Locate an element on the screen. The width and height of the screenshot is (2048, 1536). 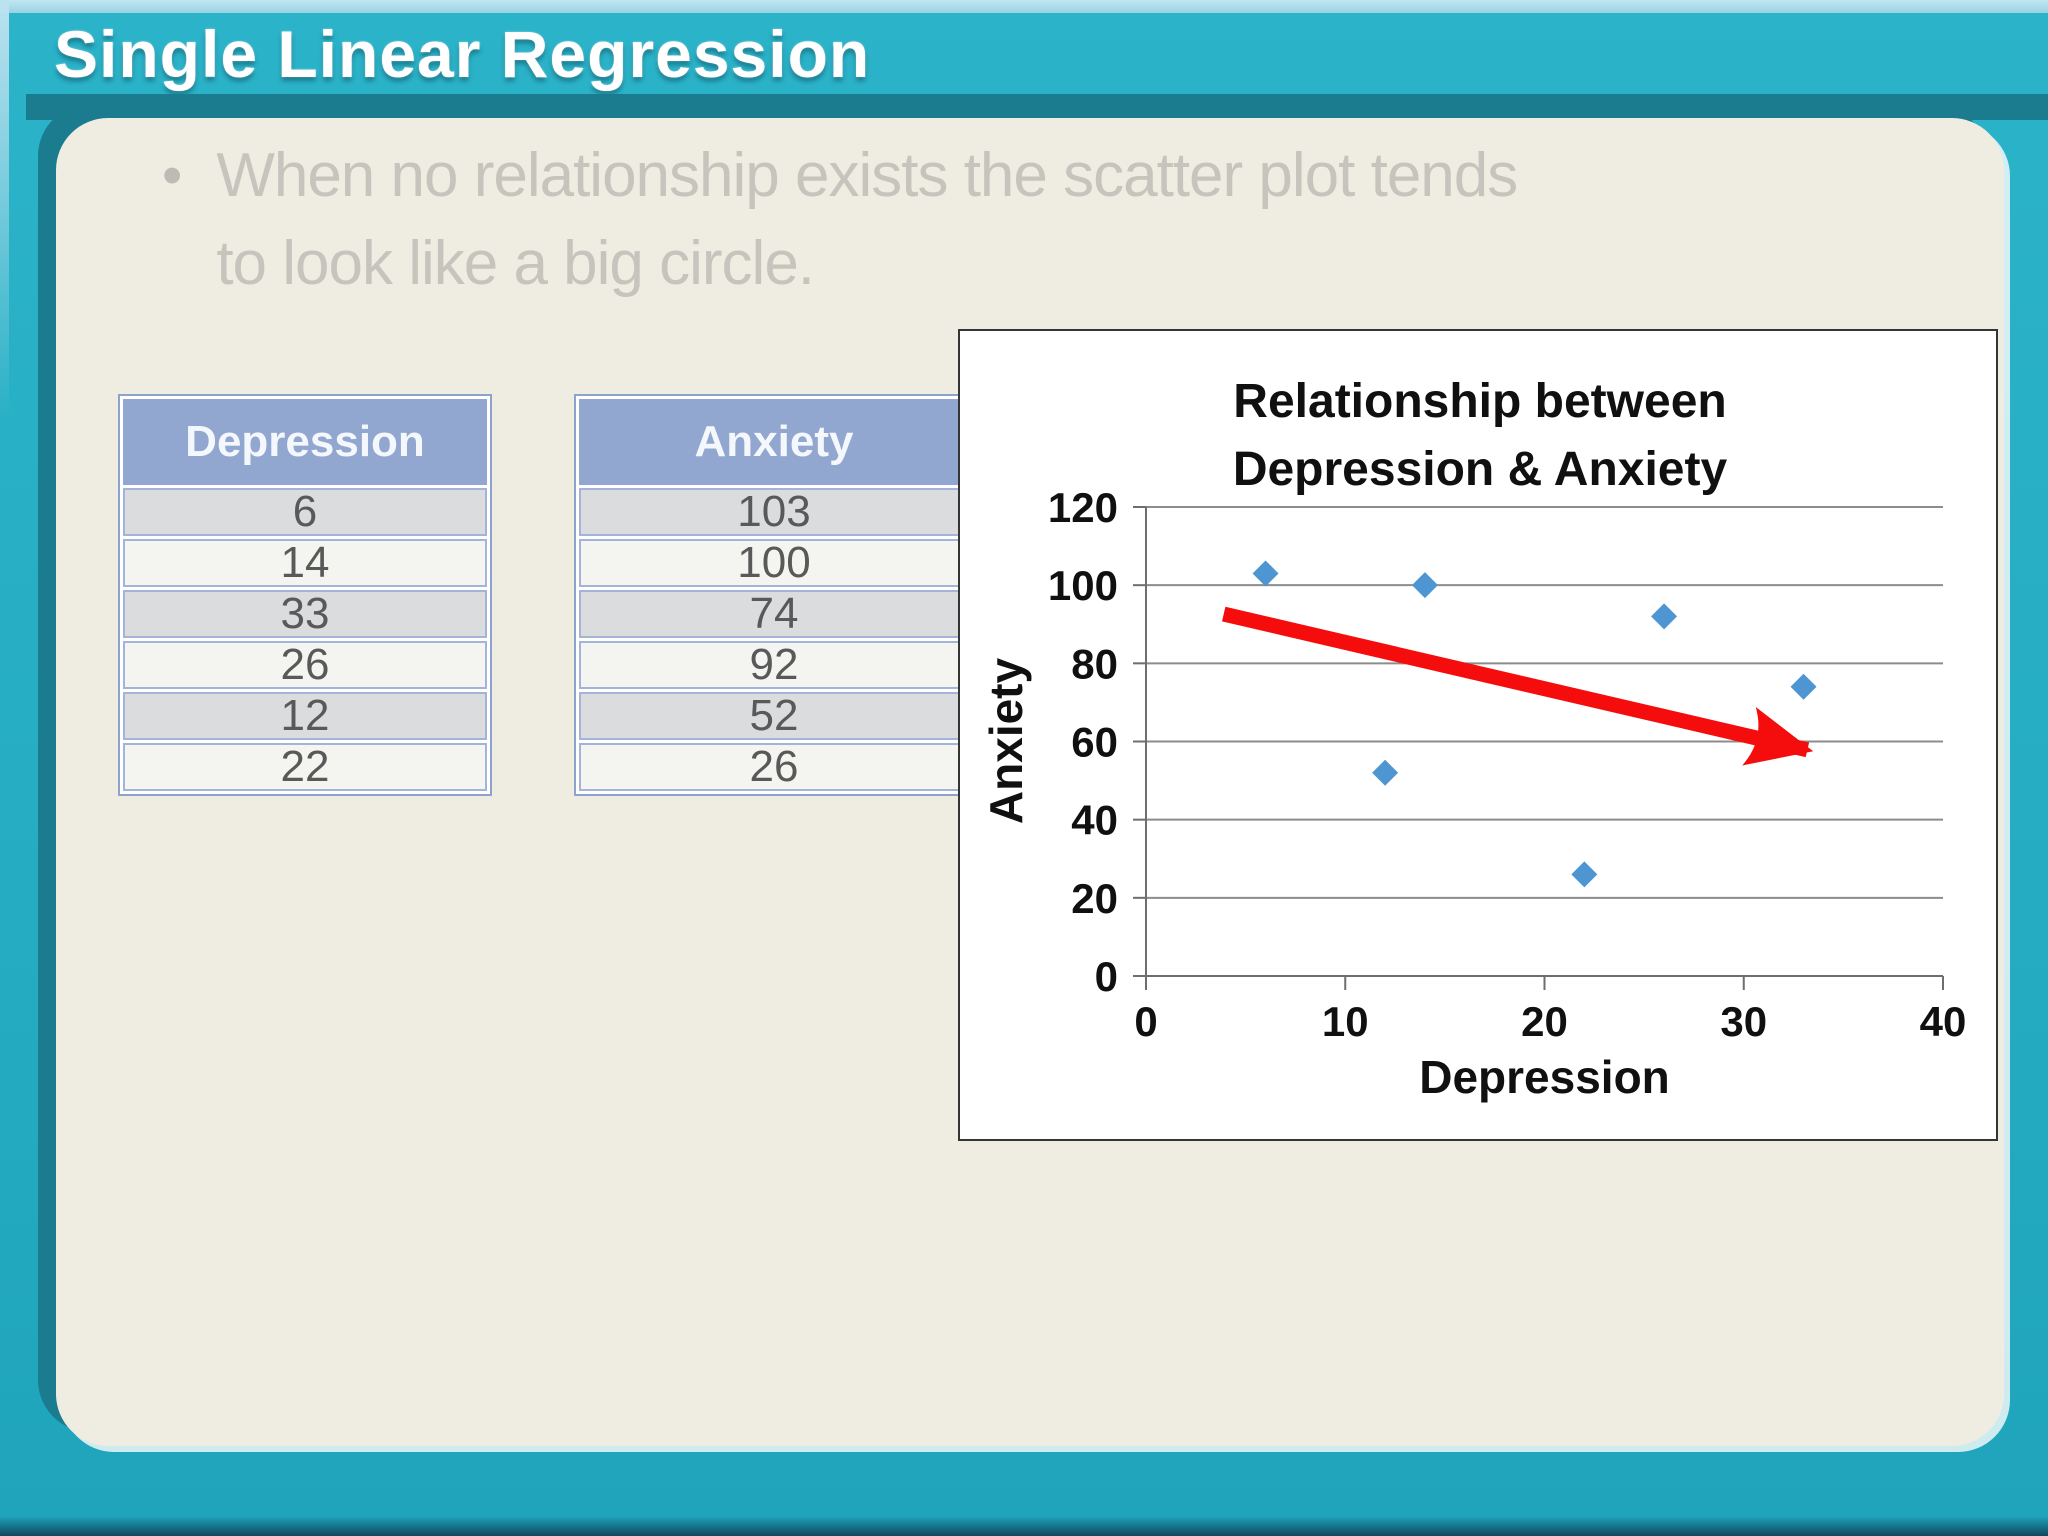
y-tick-label: 40 is located at coordinates (1094, 820).